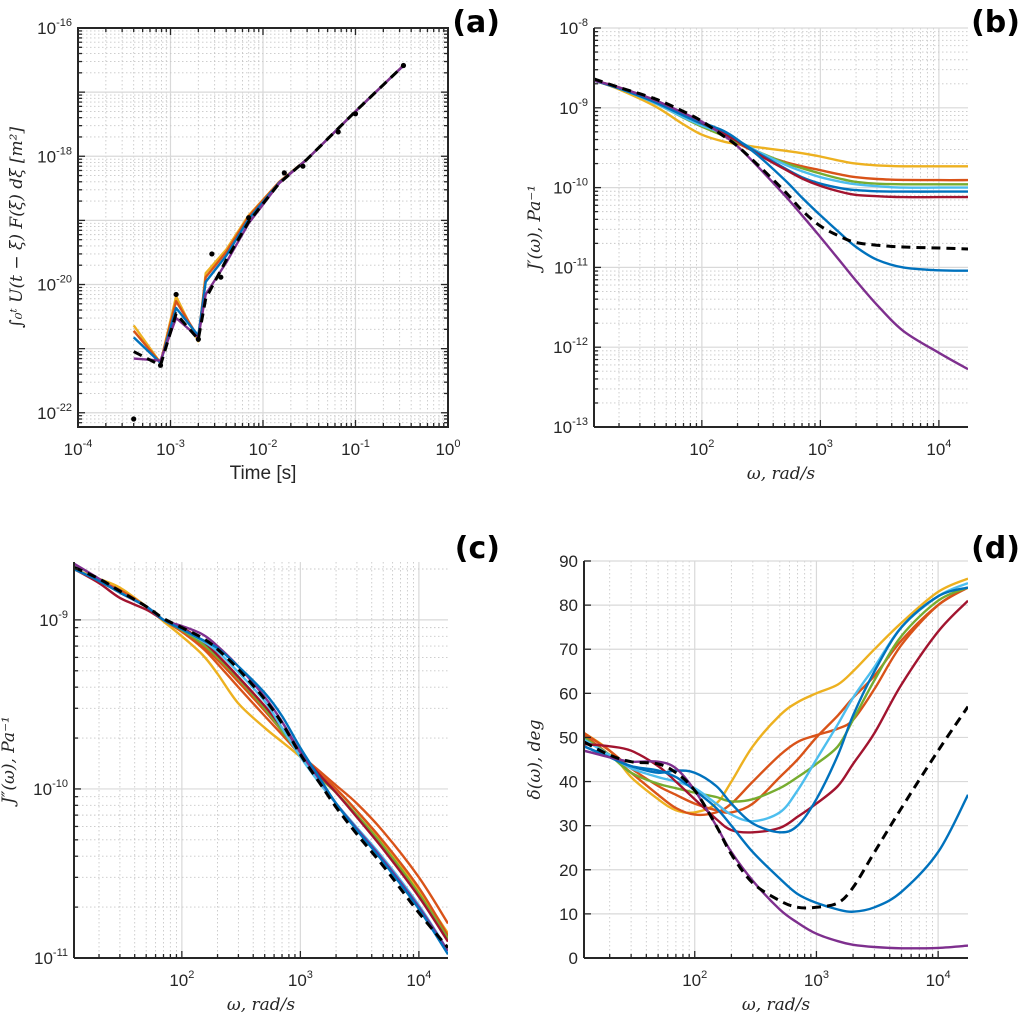  What do you see at coordinates (54, 412) in the screenshot?
I see `y-tick-label: 10-22` at bounding box center [54, 412].